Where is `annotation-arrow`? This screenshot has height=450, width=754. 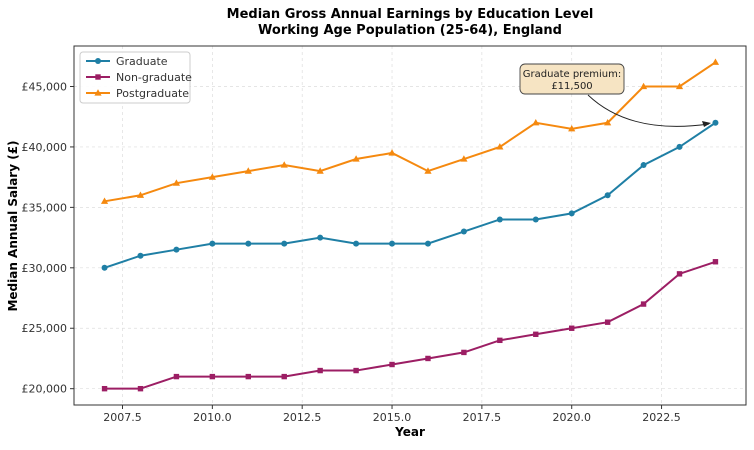 annotation-arrow is located at coordinates (648, 110).